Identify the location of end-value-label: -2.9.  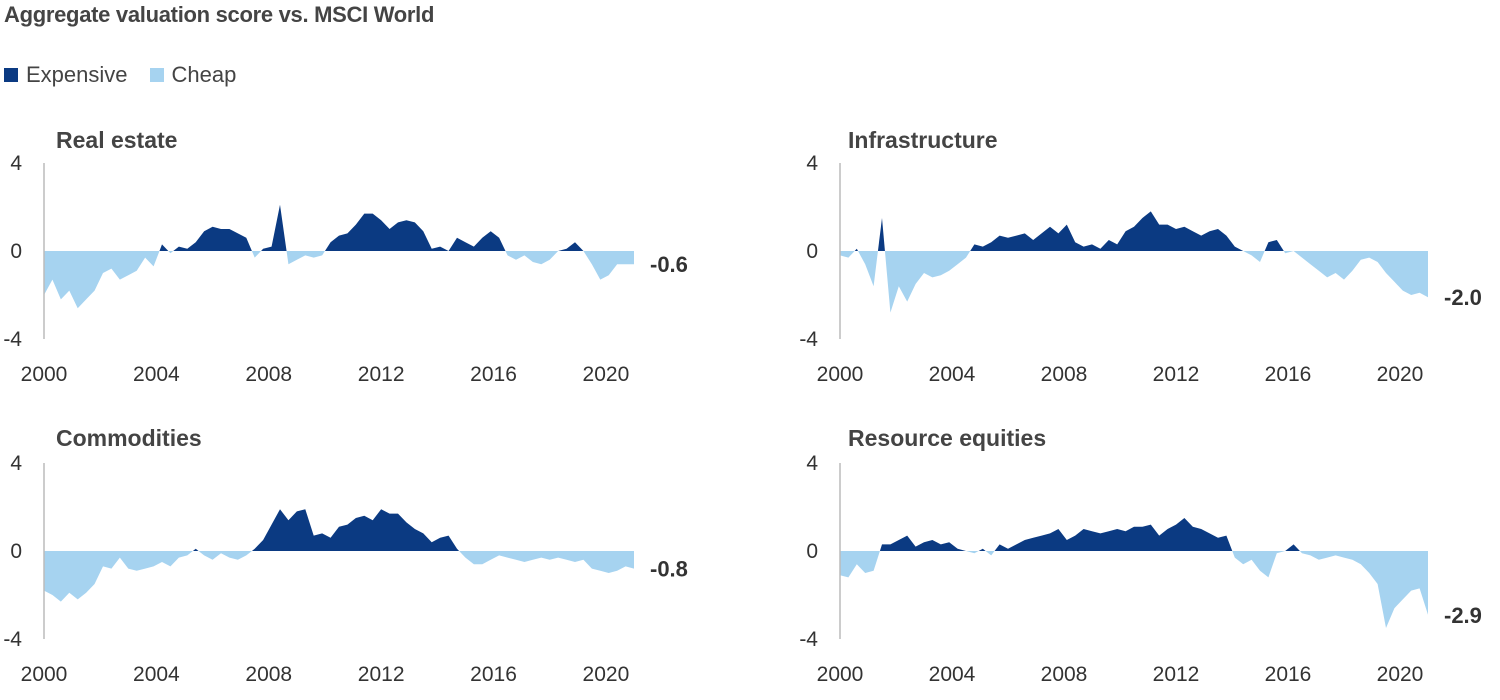
(1463, 615).